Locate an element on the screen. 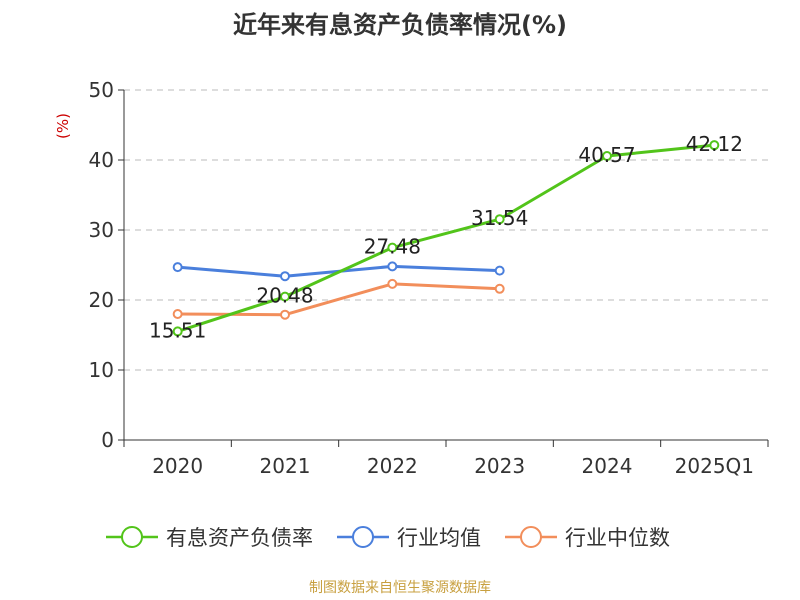 The image size is (800, 600). data-label: 15.51 is located at coordinates (177, 330).